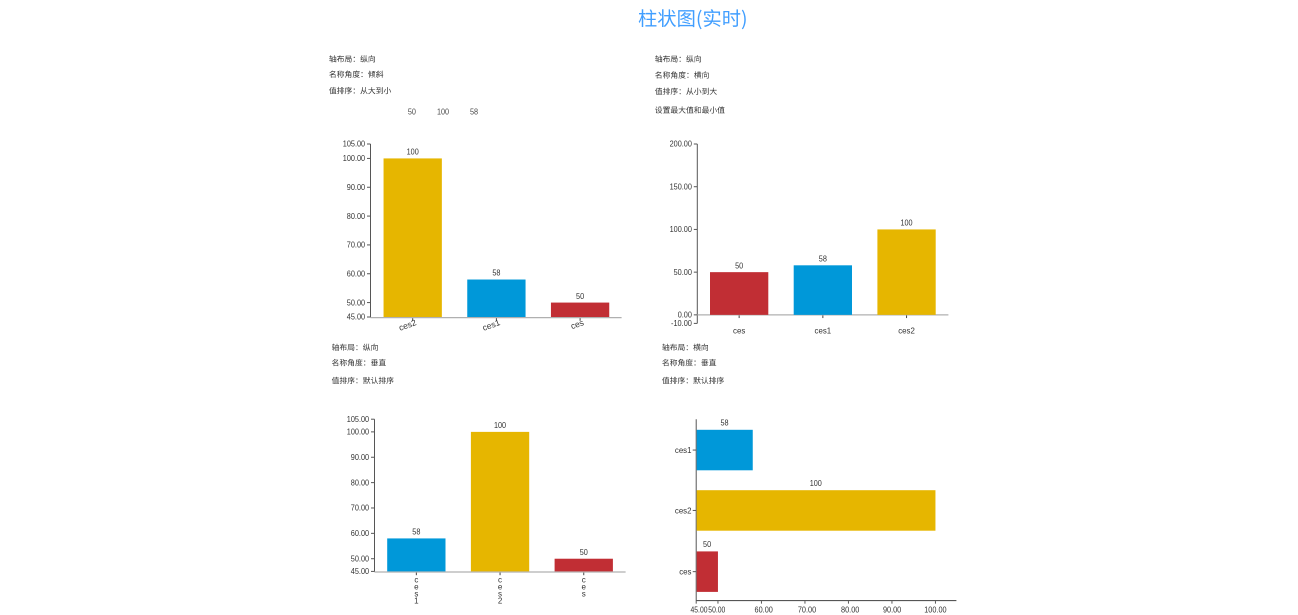 This screenshot has width=1298, height=615. Describe the element at coordinates (685, 315) in the screenshot. I see `svg-text: 0.00` at that location.